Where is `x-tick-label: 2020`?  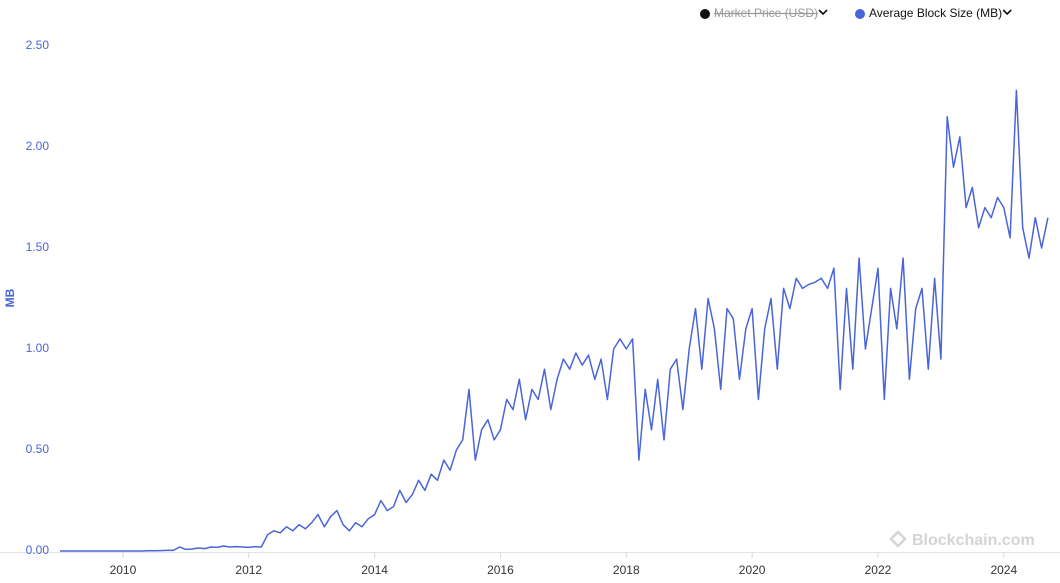
x-tick-label: 2020 is located at coordinates (752, 570).